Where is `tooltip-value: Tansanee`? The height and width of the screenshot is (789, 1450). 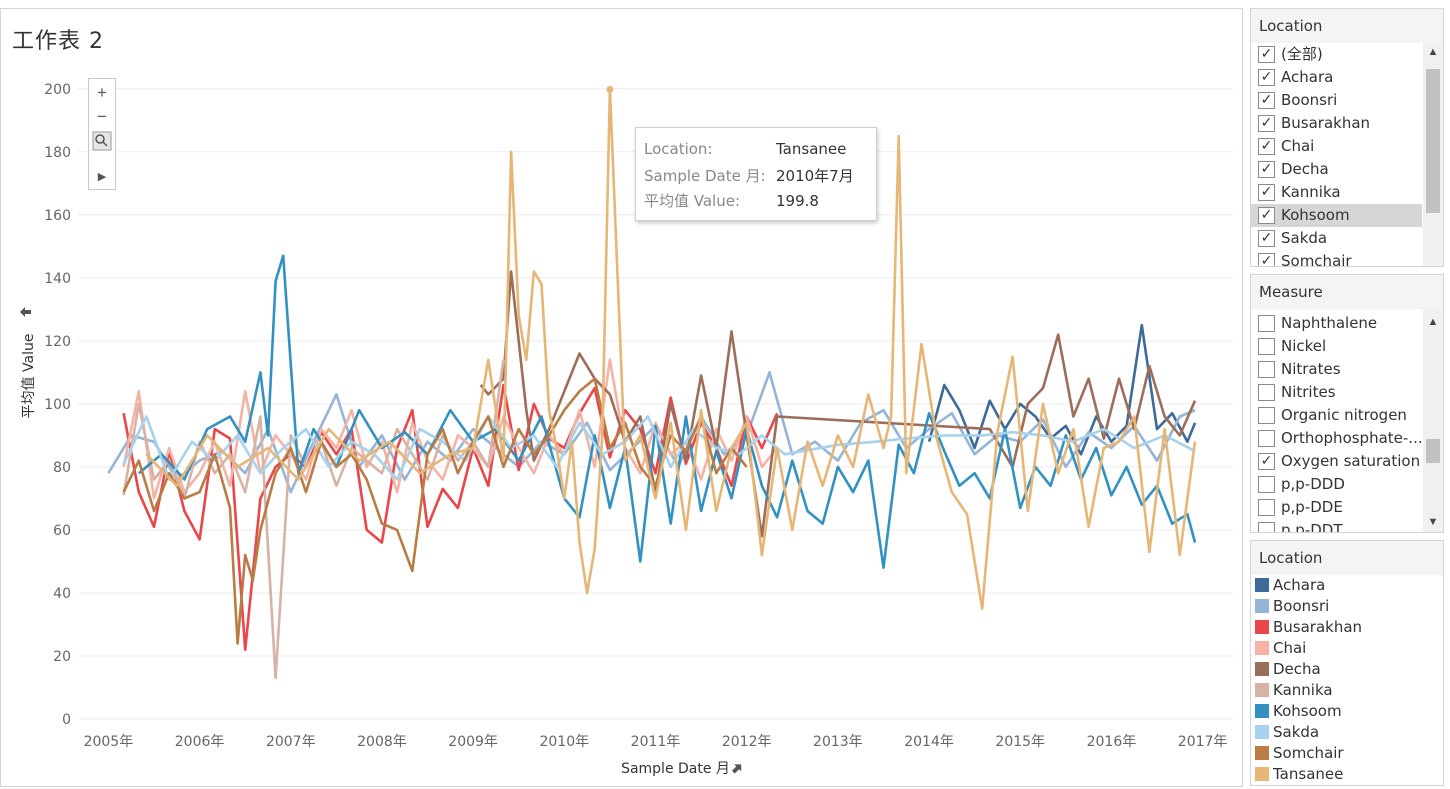 tooltip-value: Tansanee is located at coordinates (811, 149).